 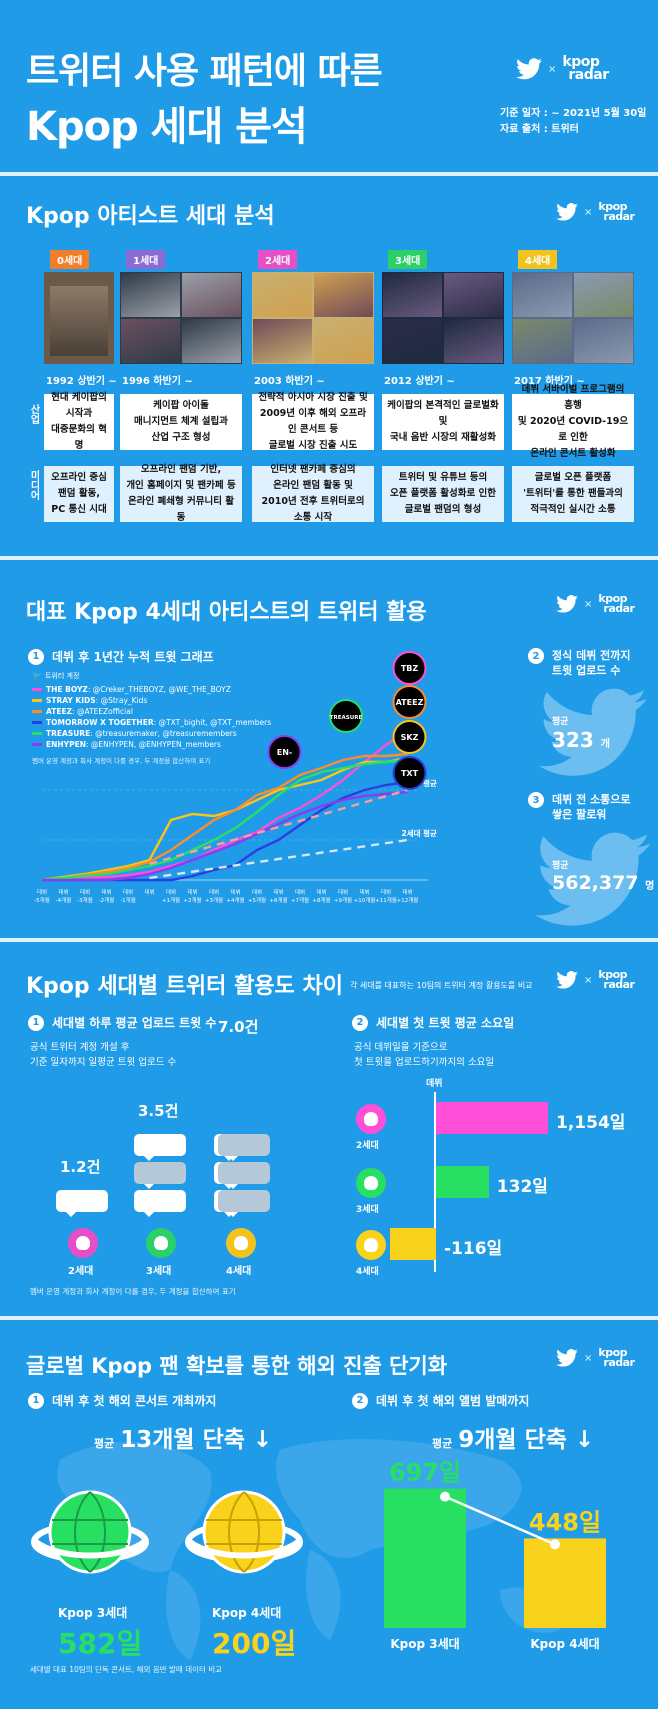 What do you see at coordinates (121, 760) in the screenshot?
I see `legend-note: 멤버 운영 계정과 회사 계정이 다를 경우, 두 계정을 합산하여 표기` at bounding box center [121, 760].